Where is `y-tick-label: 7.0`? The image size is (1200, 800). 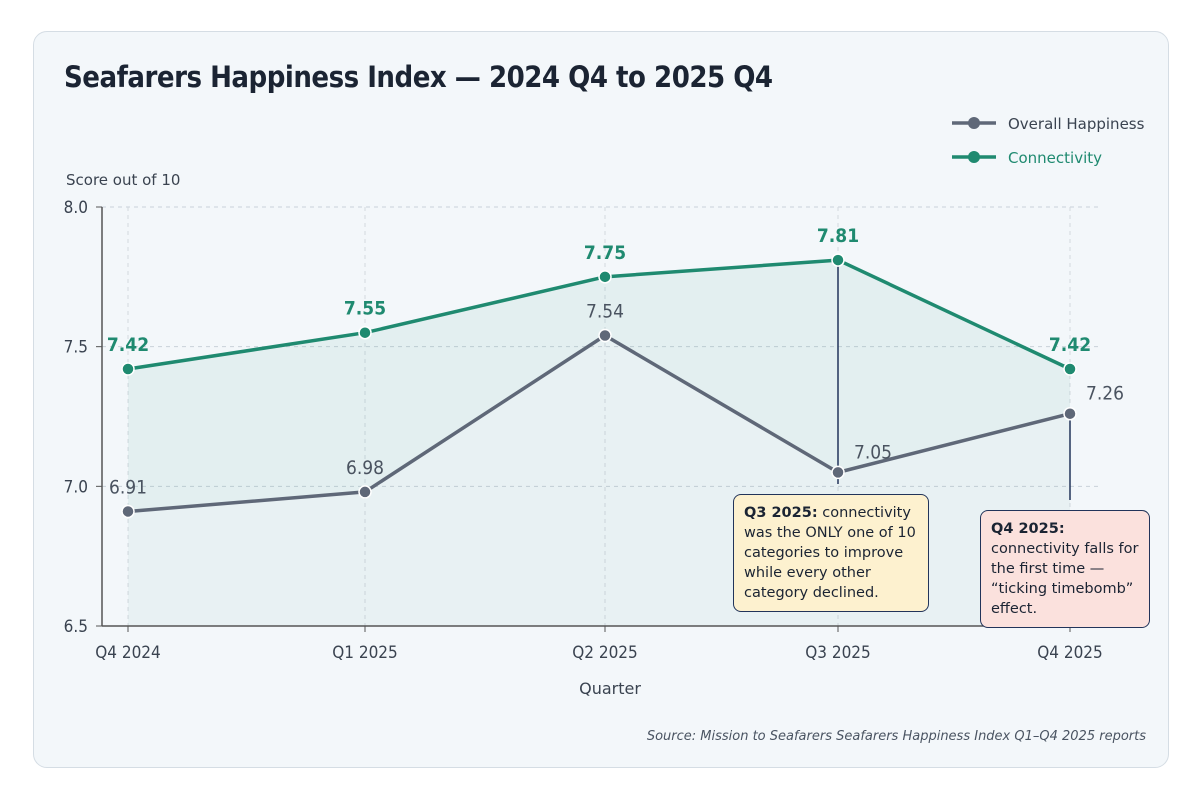 y-tick-label: 7.0 is located at coordinates (76, 487).